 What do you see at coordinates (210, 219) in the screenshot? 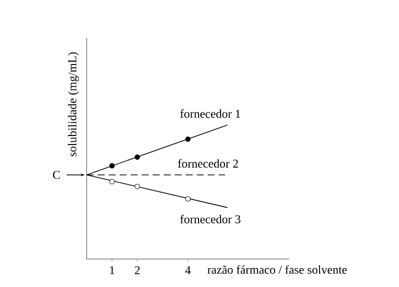
I see `series-label: fornecedor 3` at bounding box center [210, 219].